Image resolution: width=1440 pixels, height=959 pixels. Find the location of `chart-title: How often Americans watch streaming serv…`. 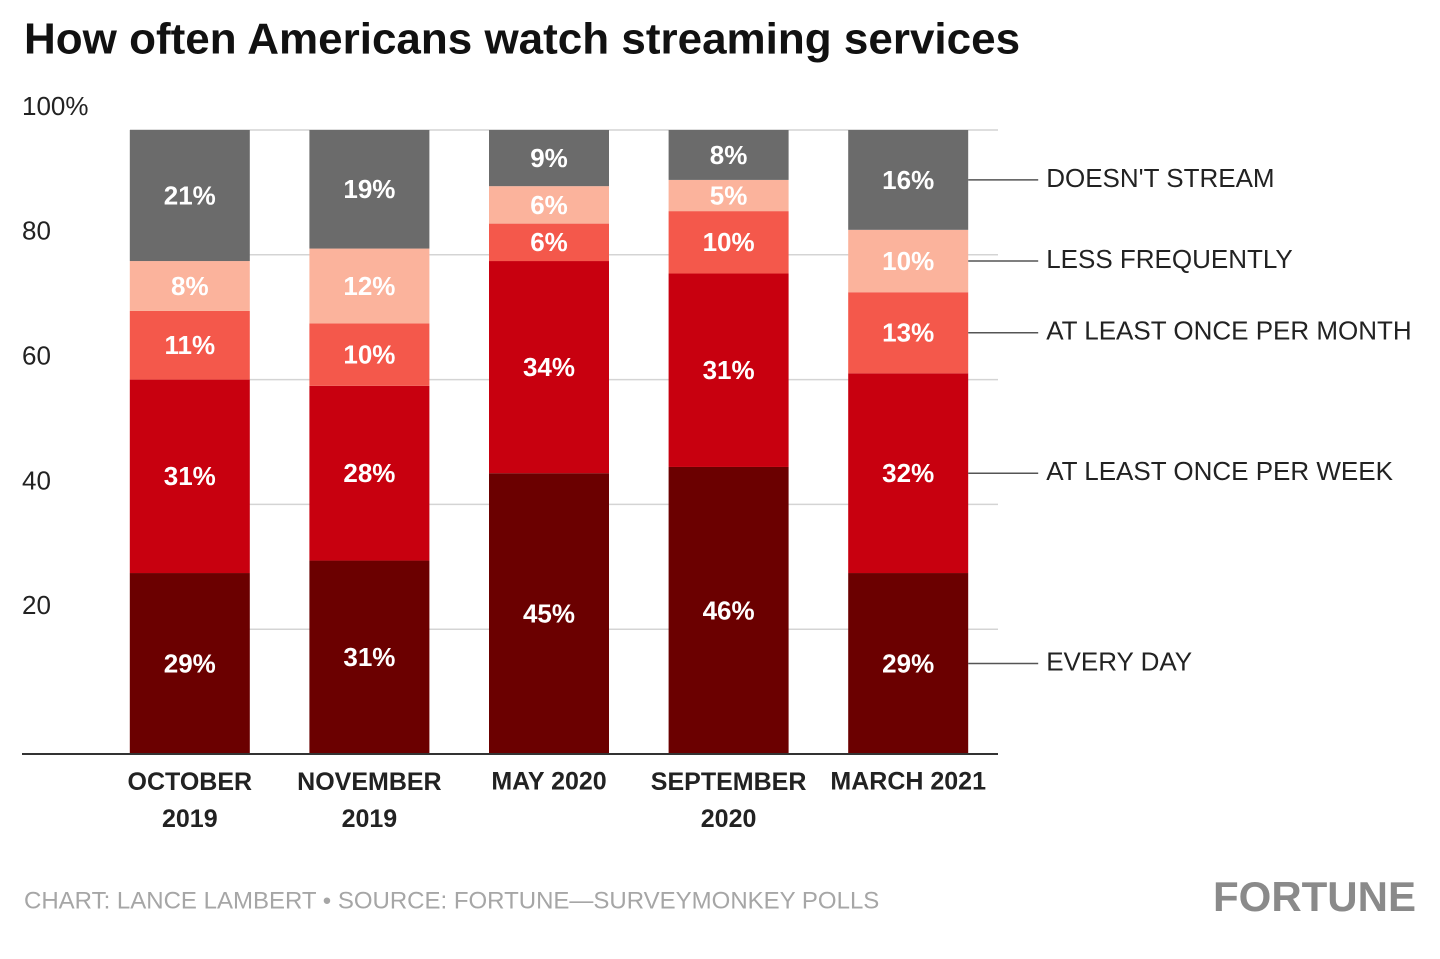

chart-title: How often Americans watch streaming serv… is located at coordinates (522, 39).